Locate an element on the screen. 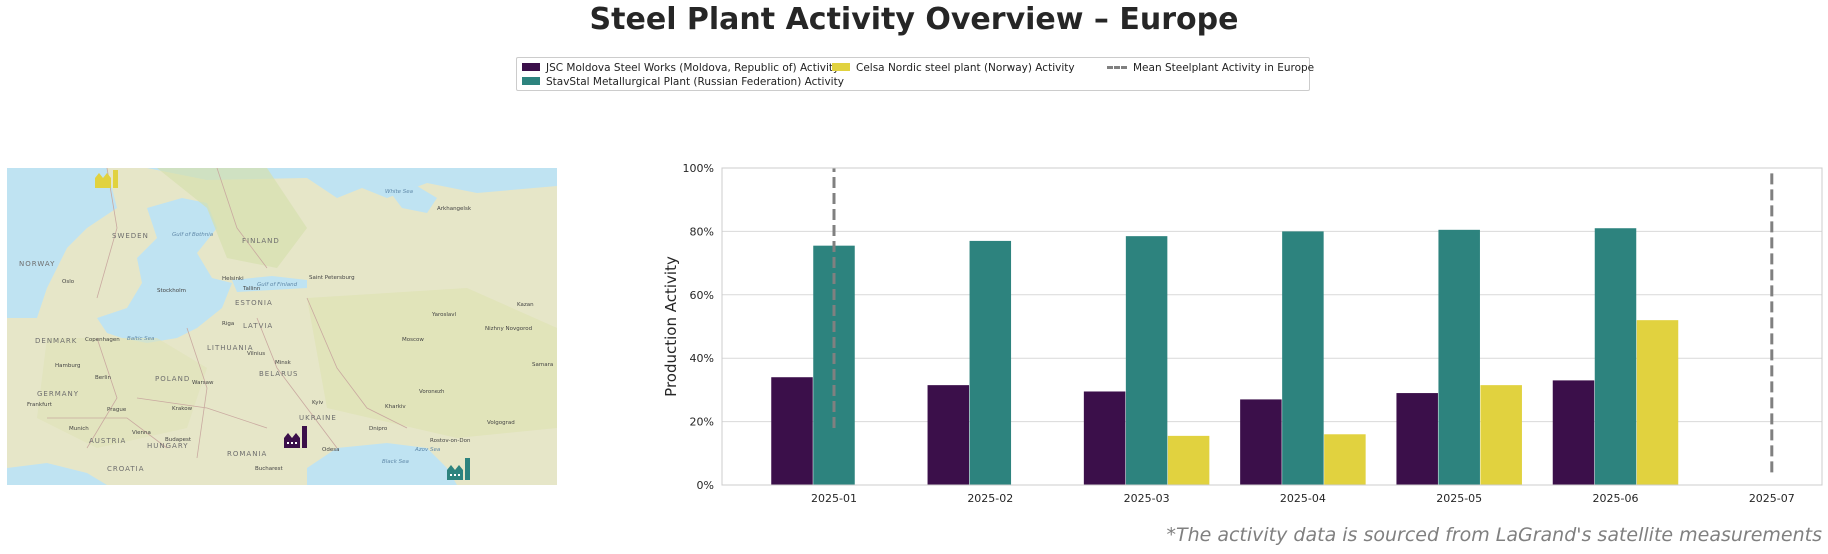 The width and height of the screenshot is (1828, 554). map-sea-gulf-finland is located at coordinates (269, 284).